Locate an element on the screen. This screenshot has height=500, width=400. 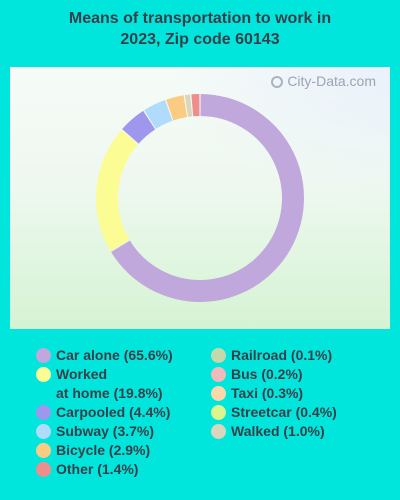
legend-label: Bicycle (2.9%) is located at coordinates (103, 450).